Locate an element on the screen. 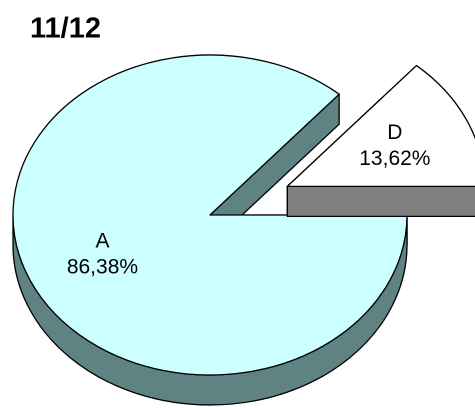  slice-value-label: 86,38% is located at coordinates (102, 266).